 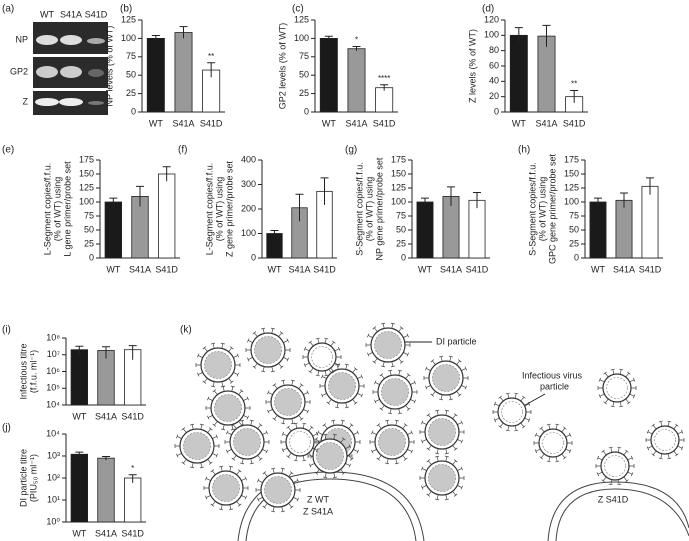 I want to click on diagram-label: Infectious virus, so click(x=552, y=375).